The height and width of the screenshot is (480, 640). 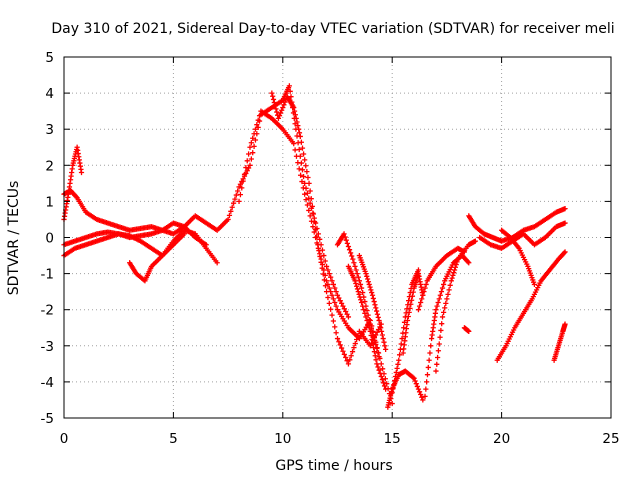 What do you see at coordinates (47, 347) in the screenshot?
I see `y-tick-label: -3` at bounding box center [47, 347].